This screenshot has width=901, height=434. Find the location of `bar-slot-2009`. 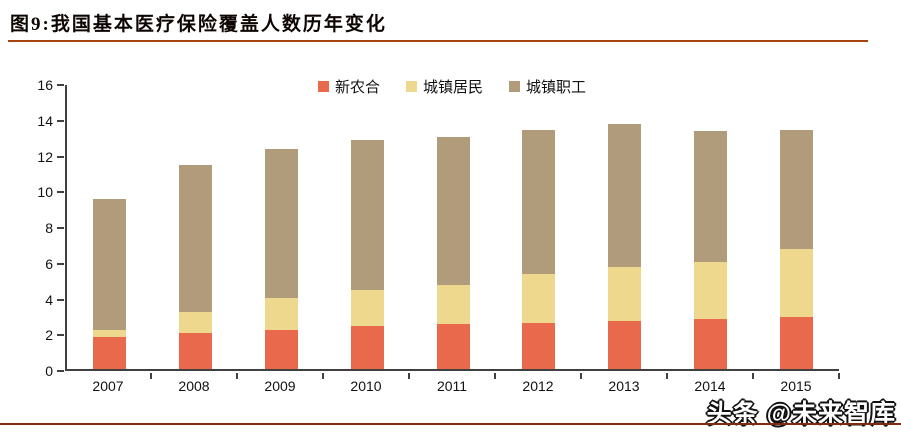

bar-slot-2009 is located at coordinates (282, 227).